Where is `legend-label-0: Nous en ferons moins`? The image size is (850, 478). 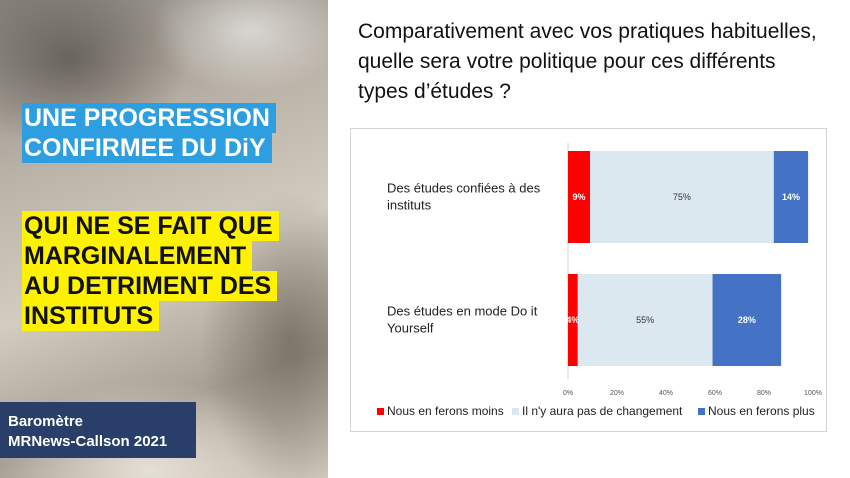
legend-label-0: Nous en ferons moins is located at coordinates (445, 411).